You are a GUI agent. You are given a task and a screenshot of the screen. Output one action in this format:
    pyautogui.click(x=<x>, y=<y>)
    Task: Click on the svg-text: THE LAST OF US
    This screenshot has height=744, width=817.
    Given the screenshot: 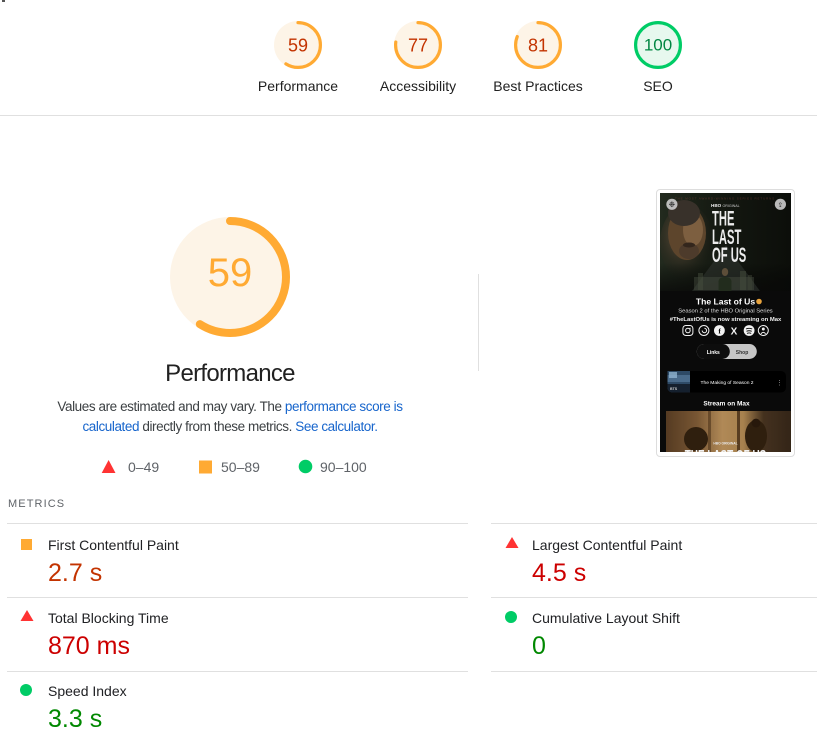 What is the action you would take?
    pyautogui.click(x=726, y=449)
    